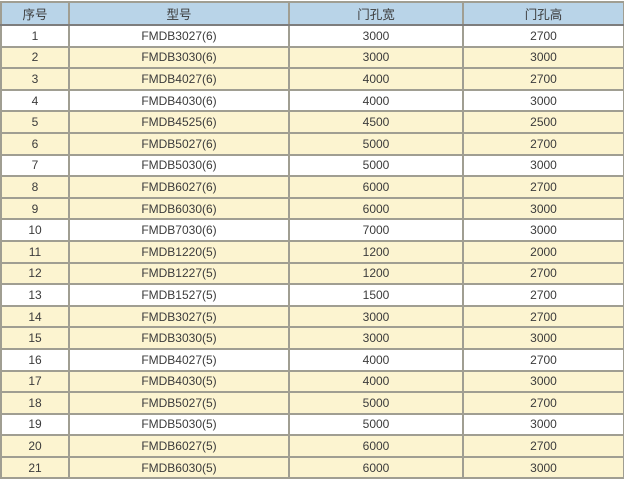 Image resolution: width=624 pixels, height=483 pixels. I want to click on table-header-row: 序号 型号 门孔宽 门孔高, so click(312, 13).